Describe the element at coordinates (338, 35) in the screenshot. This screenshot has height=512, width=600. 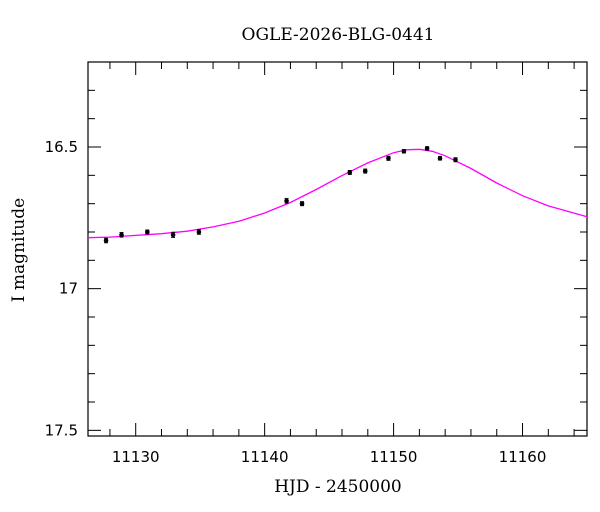
I see `chart-title: OGLE-2026-BLG-0441` at that location.